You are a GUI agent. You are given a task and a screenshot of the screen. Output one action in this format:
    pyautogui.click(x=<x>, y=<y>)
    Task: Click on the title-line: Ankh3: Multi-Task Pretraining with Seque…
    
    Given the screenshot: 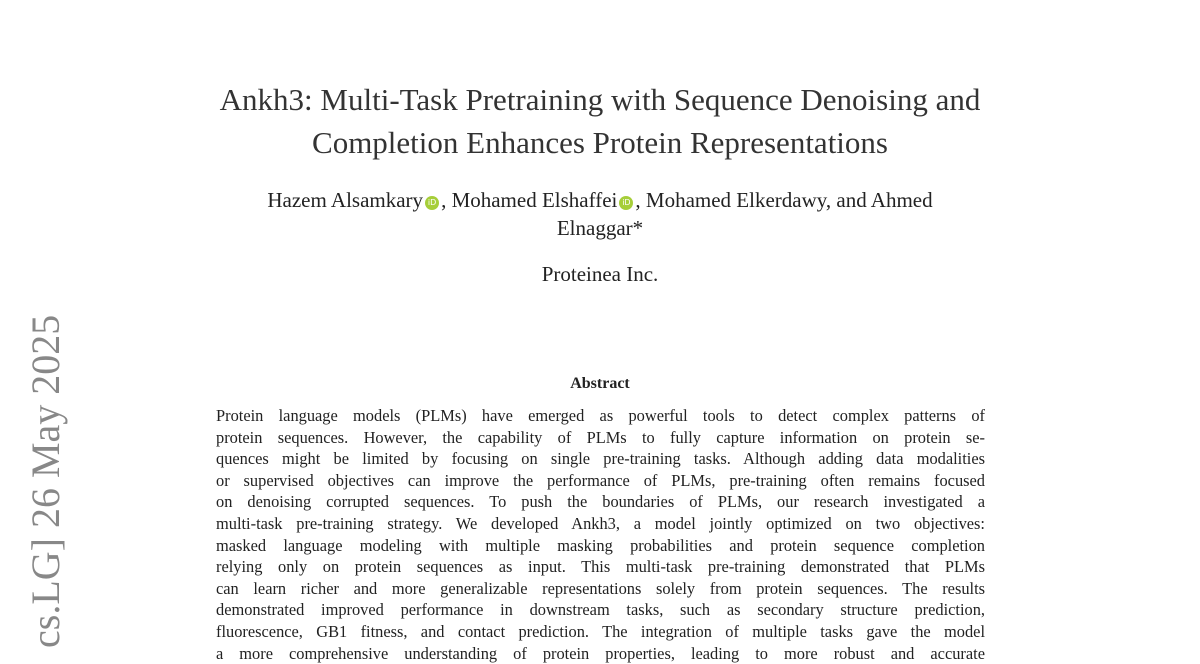 What is the action you would take?
    pyautogui.click(x=600, y=99)
    